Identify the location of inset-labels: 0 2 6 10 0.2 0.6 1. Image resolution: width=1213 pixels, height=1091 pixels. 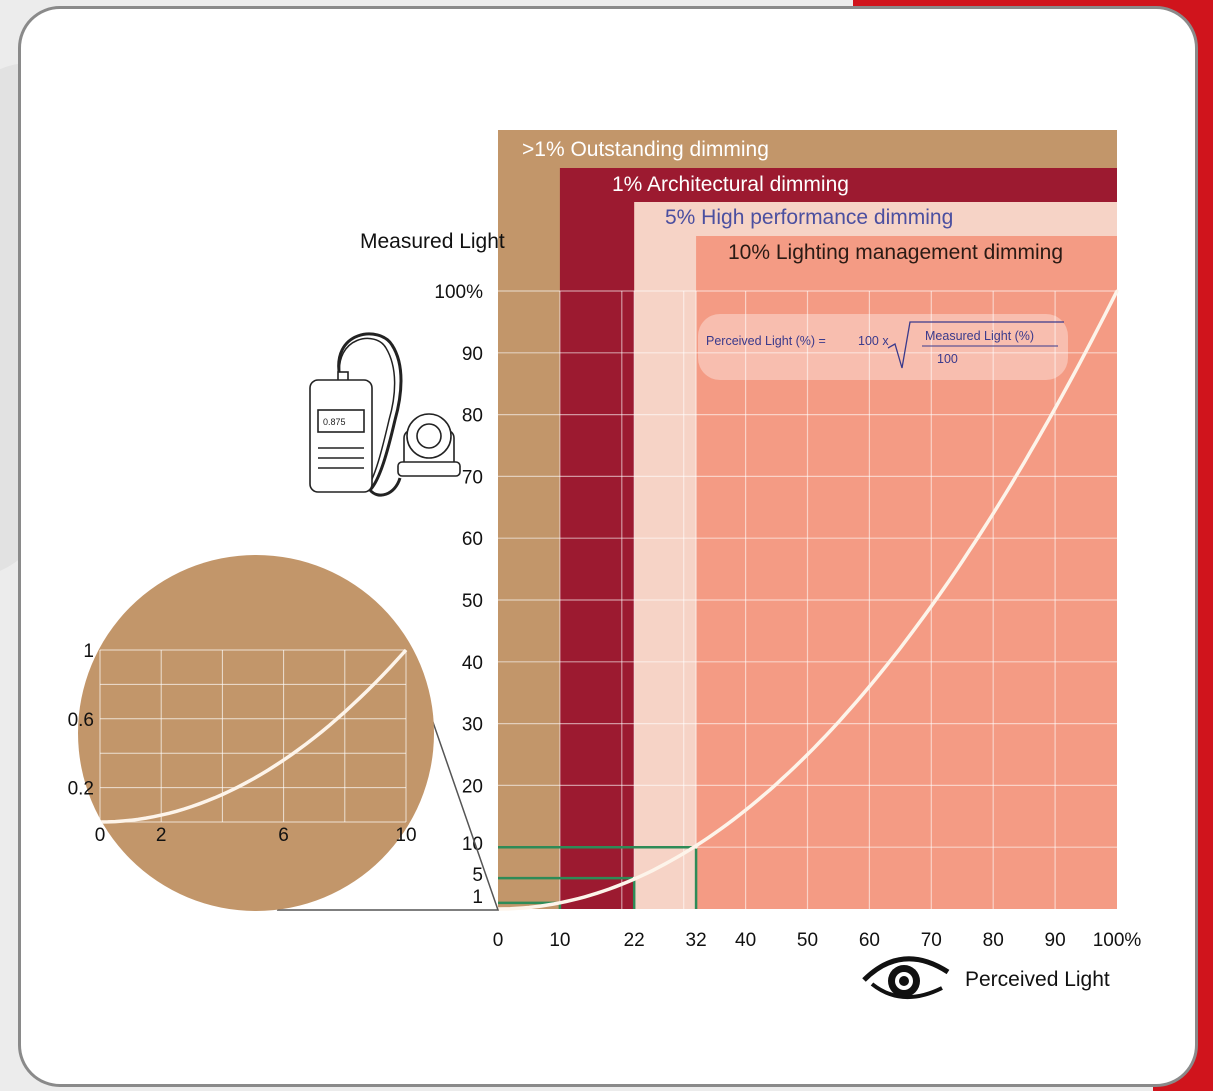
(242, 743).